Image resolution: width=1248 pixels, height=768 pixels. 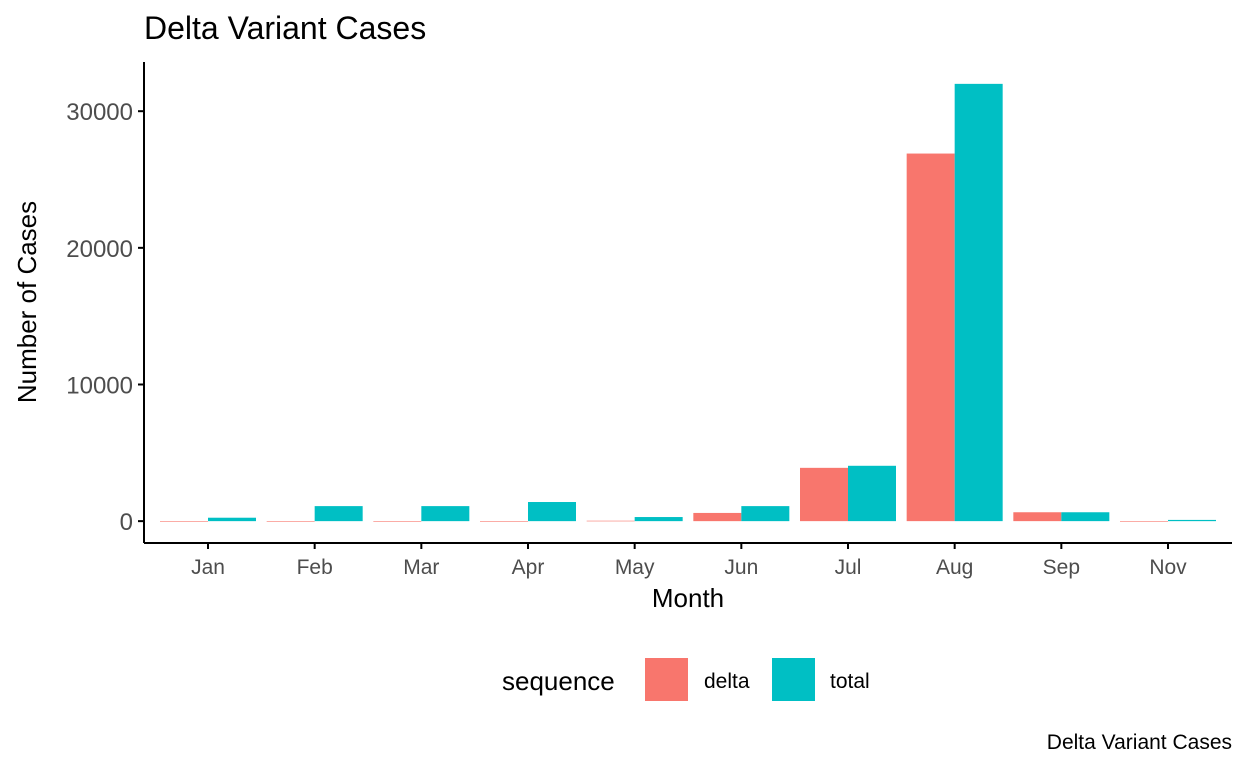 I want to click on bar-total-jan, so click(x=232, y=519).